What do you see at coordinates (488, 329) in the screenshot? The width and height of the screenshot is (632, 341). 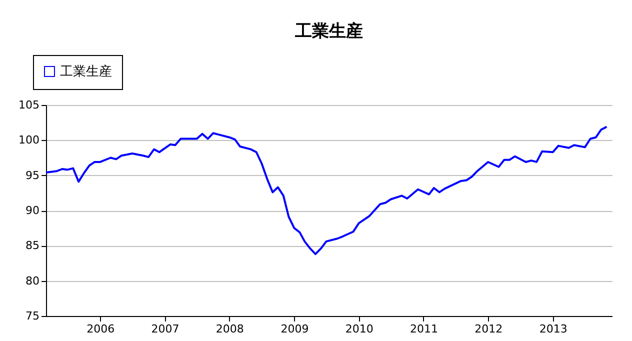 I see `x-tick-label: 2012` at bounding box center [488, 329].